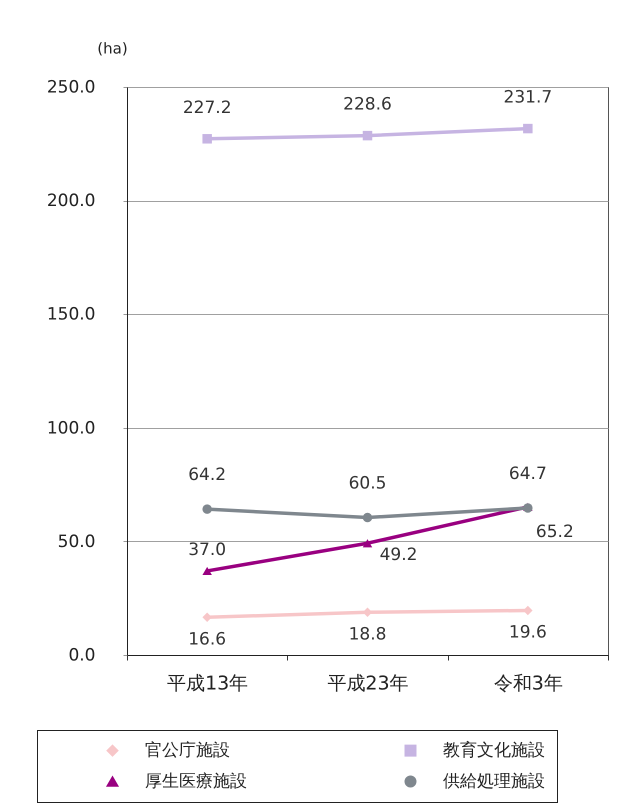 The width and height of the screenshot is (618, 810). I want to click on y-axis-title: (ha), so click(112, 49).